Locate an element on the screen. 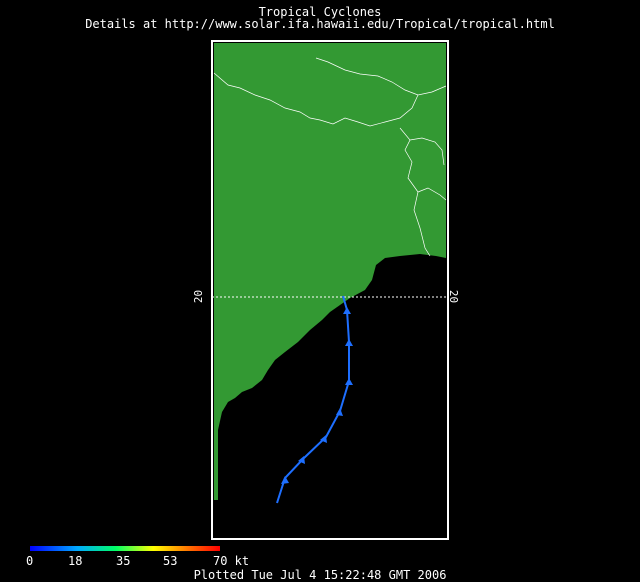 This screenshot has height=582, width=640. legend-tick: 0 is located at coordinates (30, 561).